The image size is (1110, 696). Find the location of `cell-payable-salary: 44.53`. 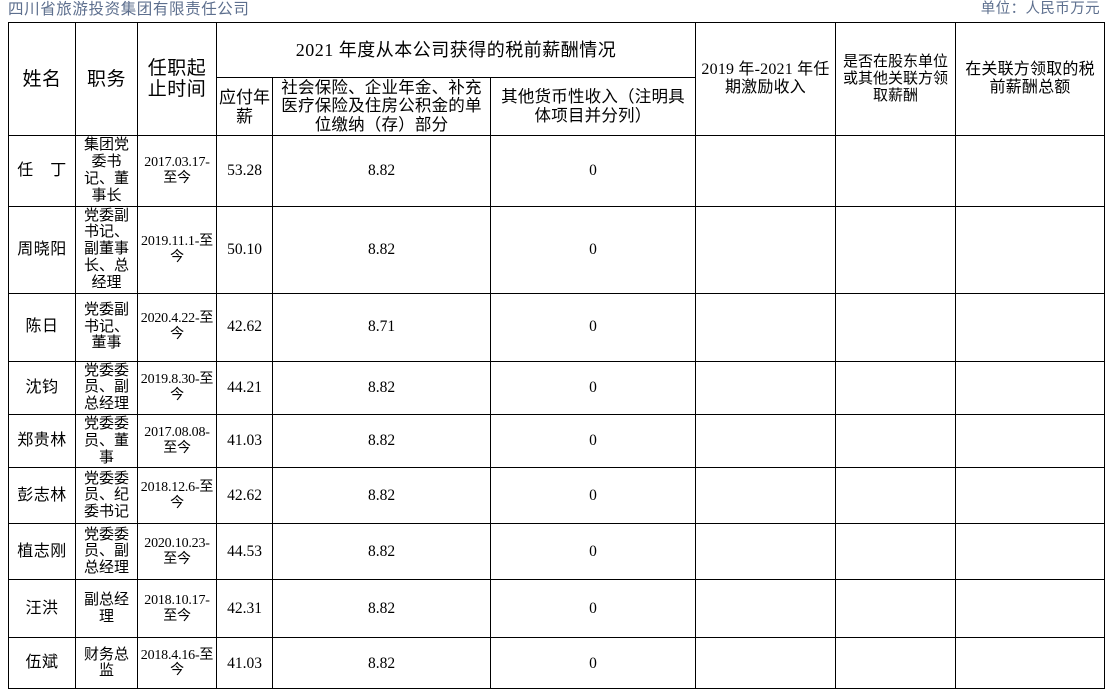

cell-payable-salary: 44.53 is located at coordinates (244, 552).